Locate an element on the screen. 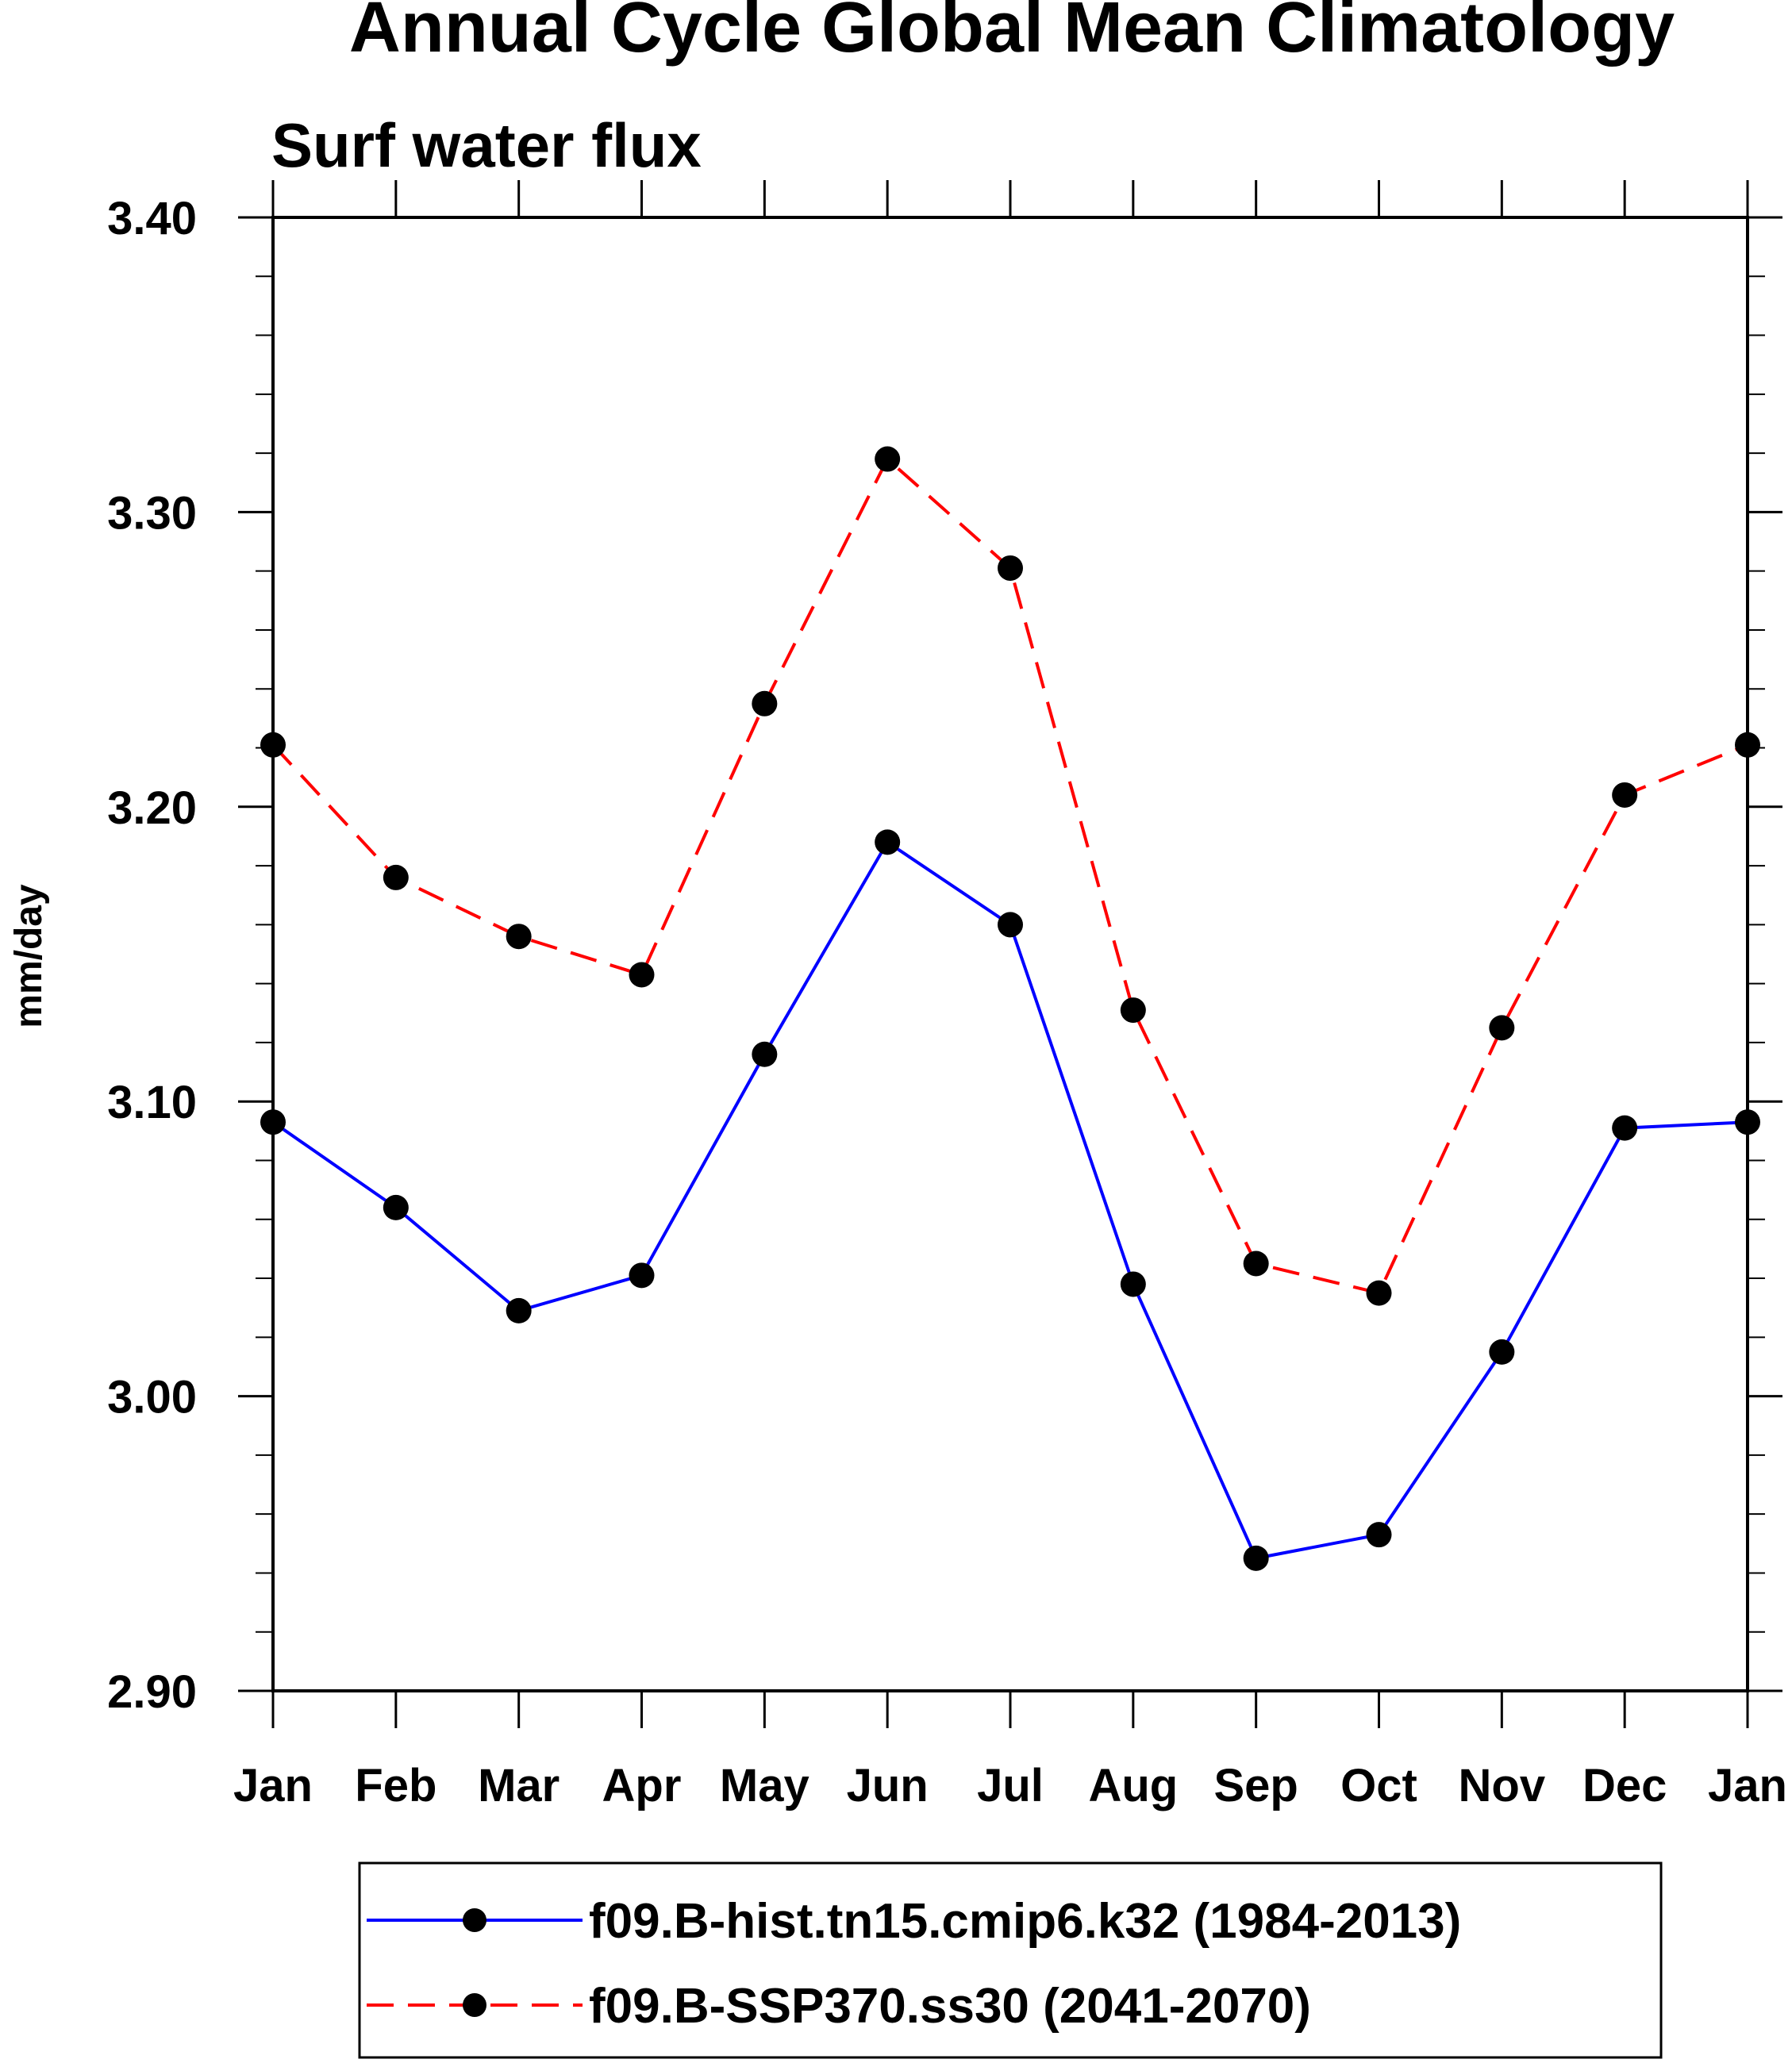  y-axis-label: mm/day is located at coordinates (29, 956).